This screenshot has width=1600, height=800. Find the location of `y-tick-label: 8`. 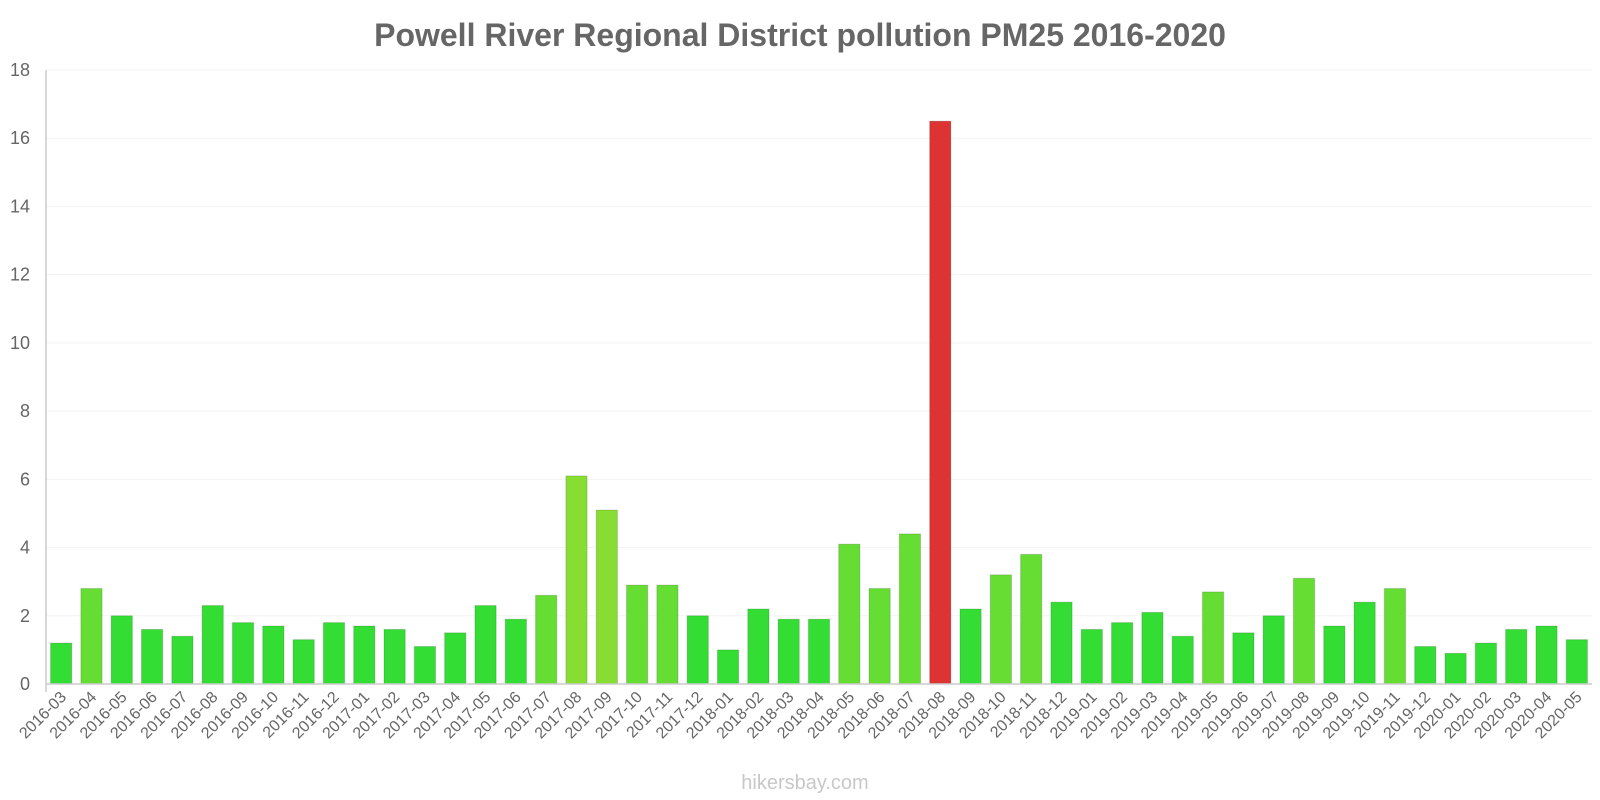

y-tick-label: 8 is located at coordinates (25, 411).